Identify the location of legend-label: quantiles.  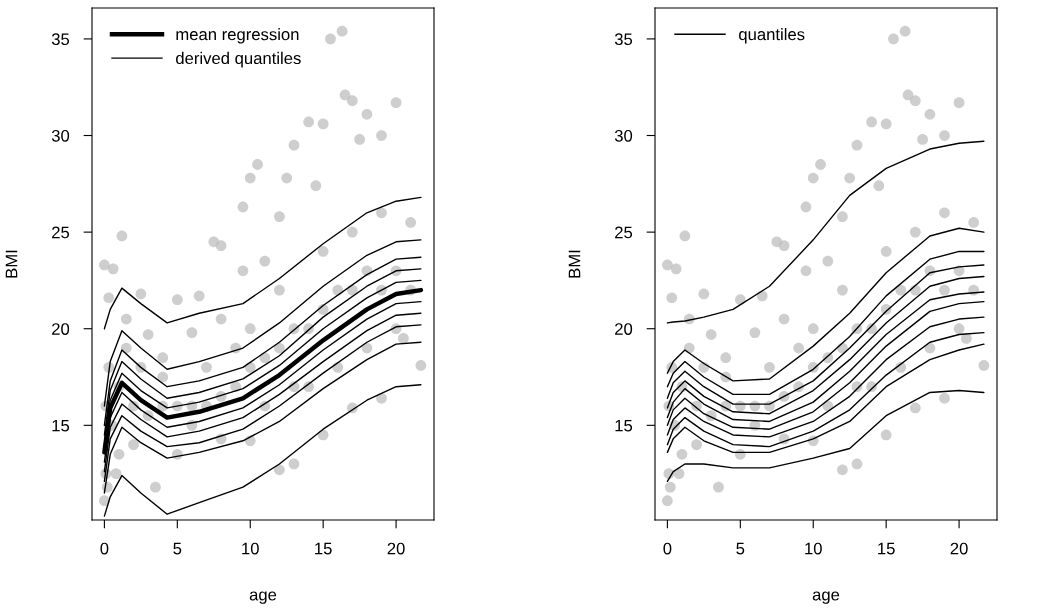
(772, 36).